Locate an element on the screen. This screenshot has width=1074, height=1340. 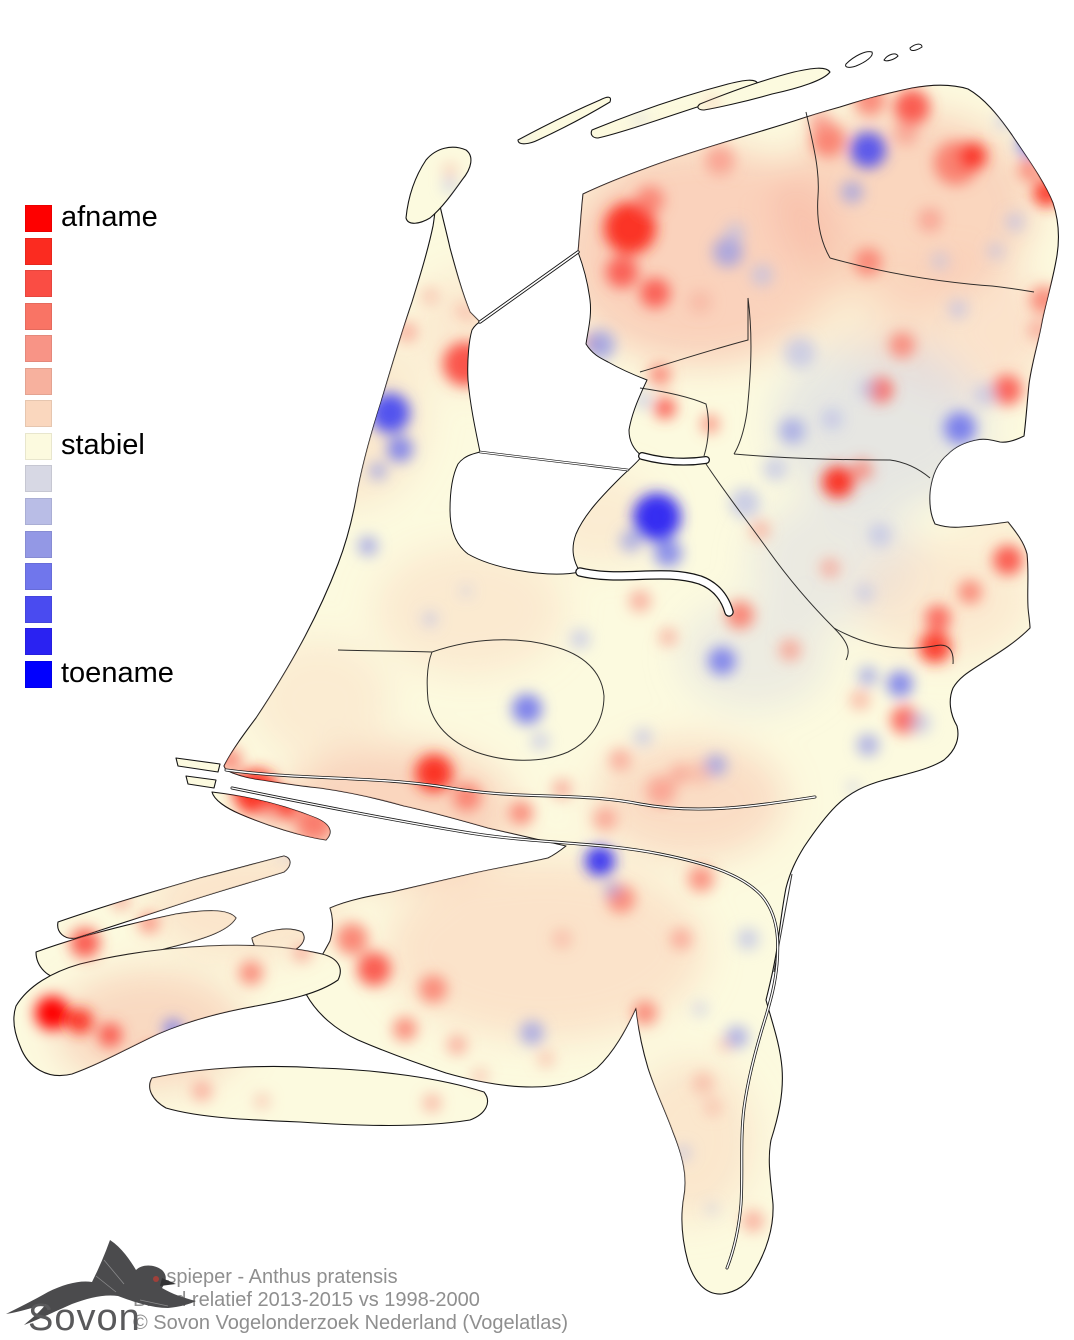
island-zeeuws-vlaanderen is located at coordinates (318, 1096).